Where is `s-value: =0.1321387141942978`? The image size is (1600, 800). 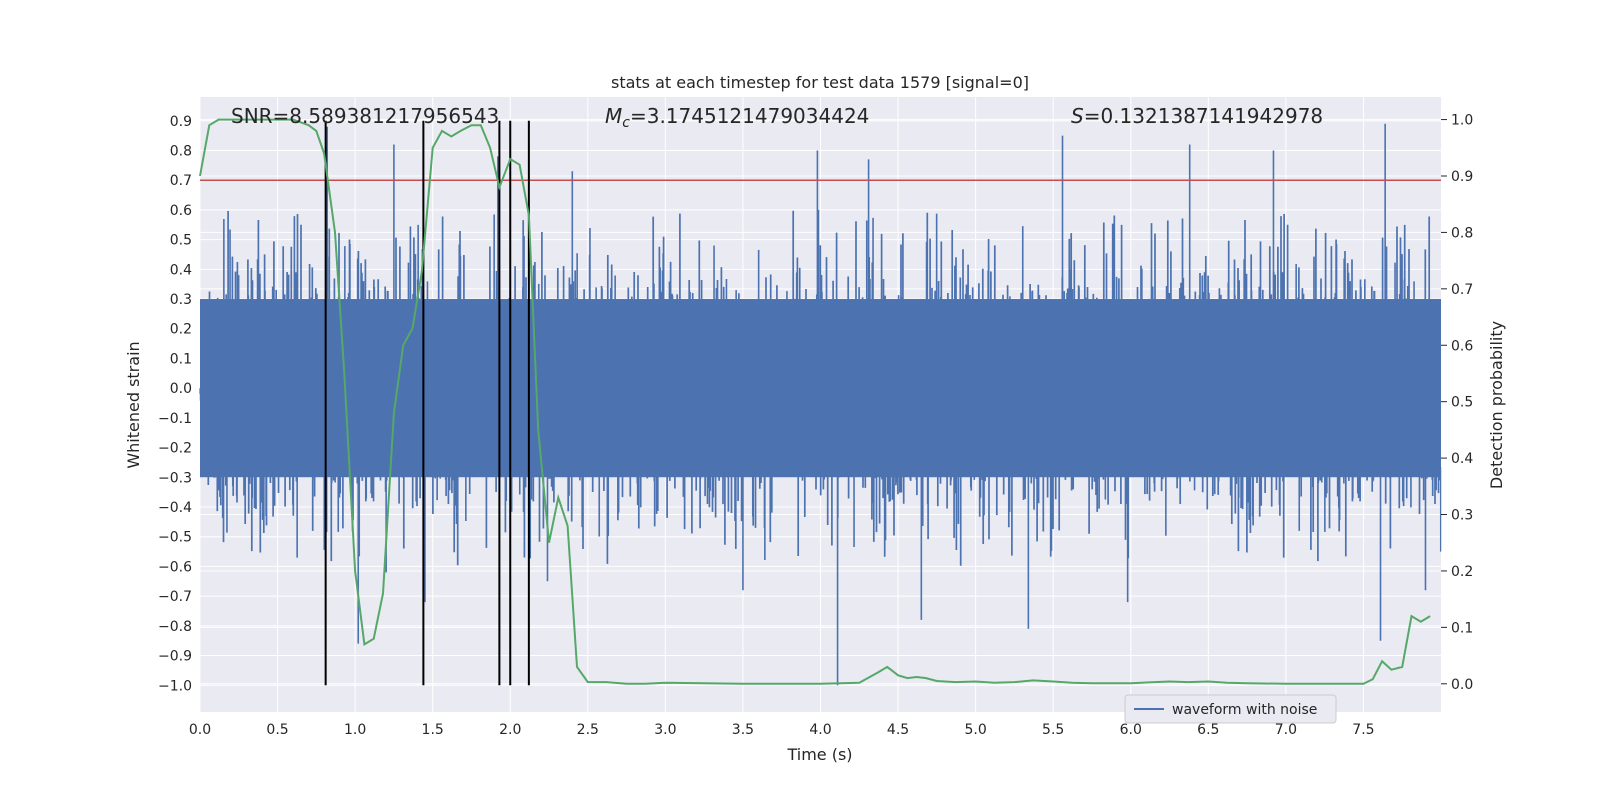
s-value: =0.1321387141942978 is located at coordinates (1203, 116).